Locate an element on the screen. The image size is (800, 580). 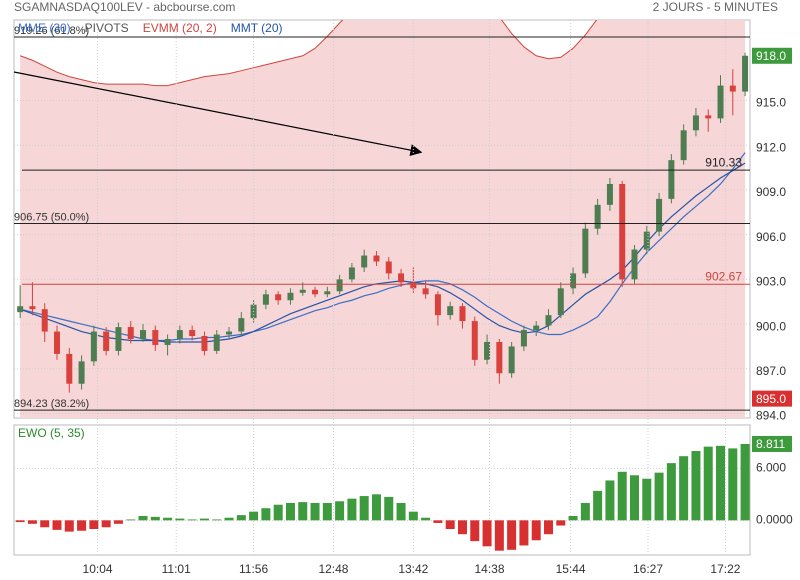
y-tick-label: 909.0 is located at coordinates (771, 192).